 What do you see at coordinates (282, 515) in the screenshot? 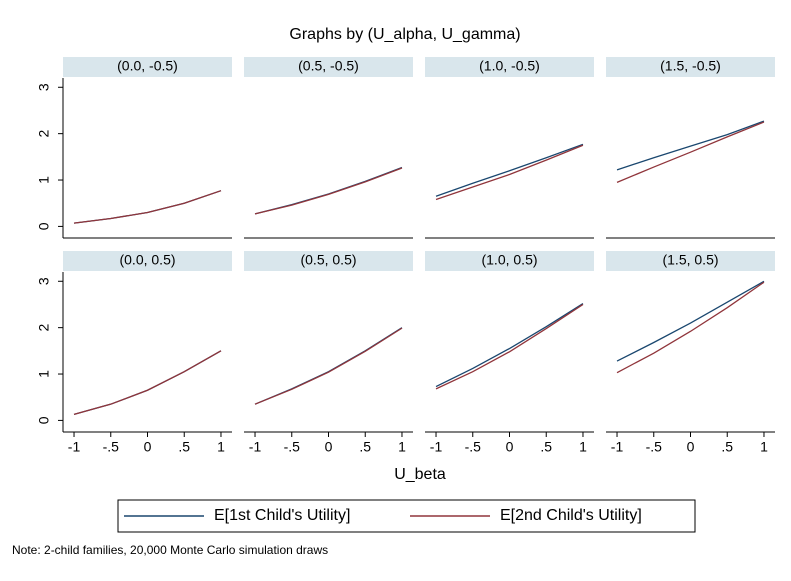
I see `legend-label: E[1st Child's Utility]` at bounding box center [282, 515].